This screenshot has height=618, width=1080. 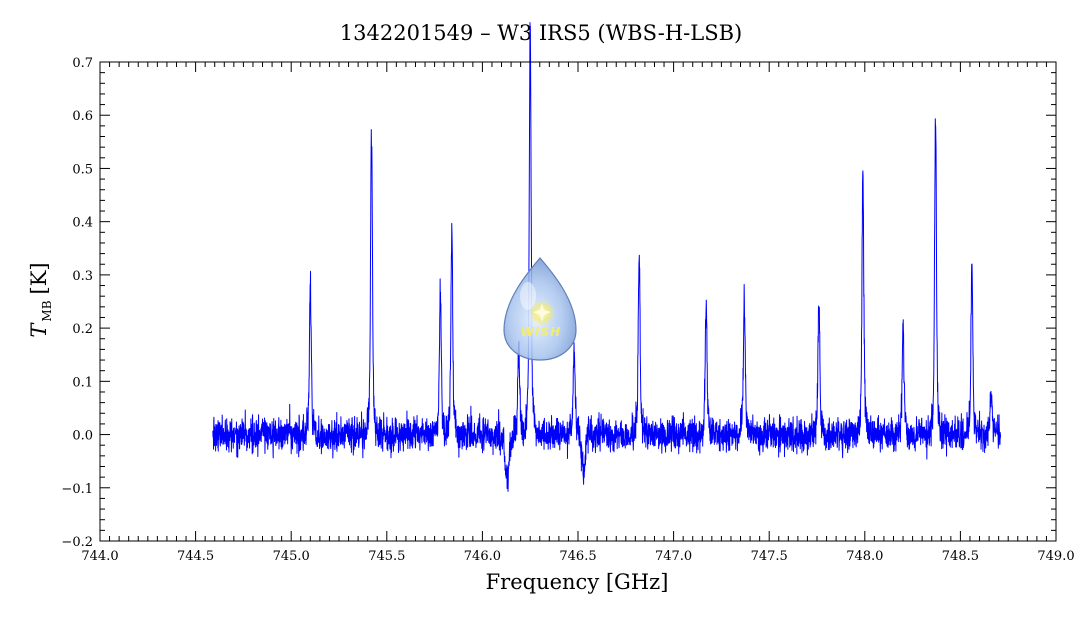 I want to click on x-tick-label: 749.0, so click(x=1055, y=556).